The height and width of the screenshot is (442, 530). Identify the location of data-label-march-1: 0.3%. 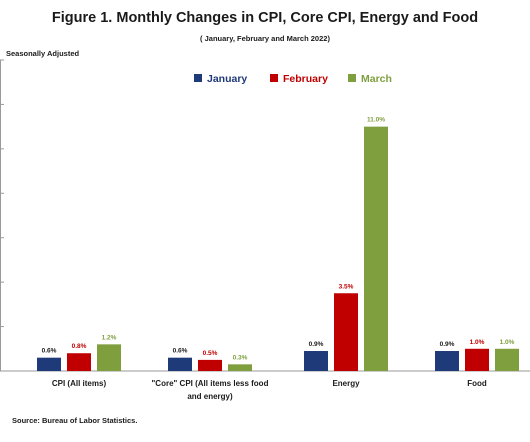
(240, 357).